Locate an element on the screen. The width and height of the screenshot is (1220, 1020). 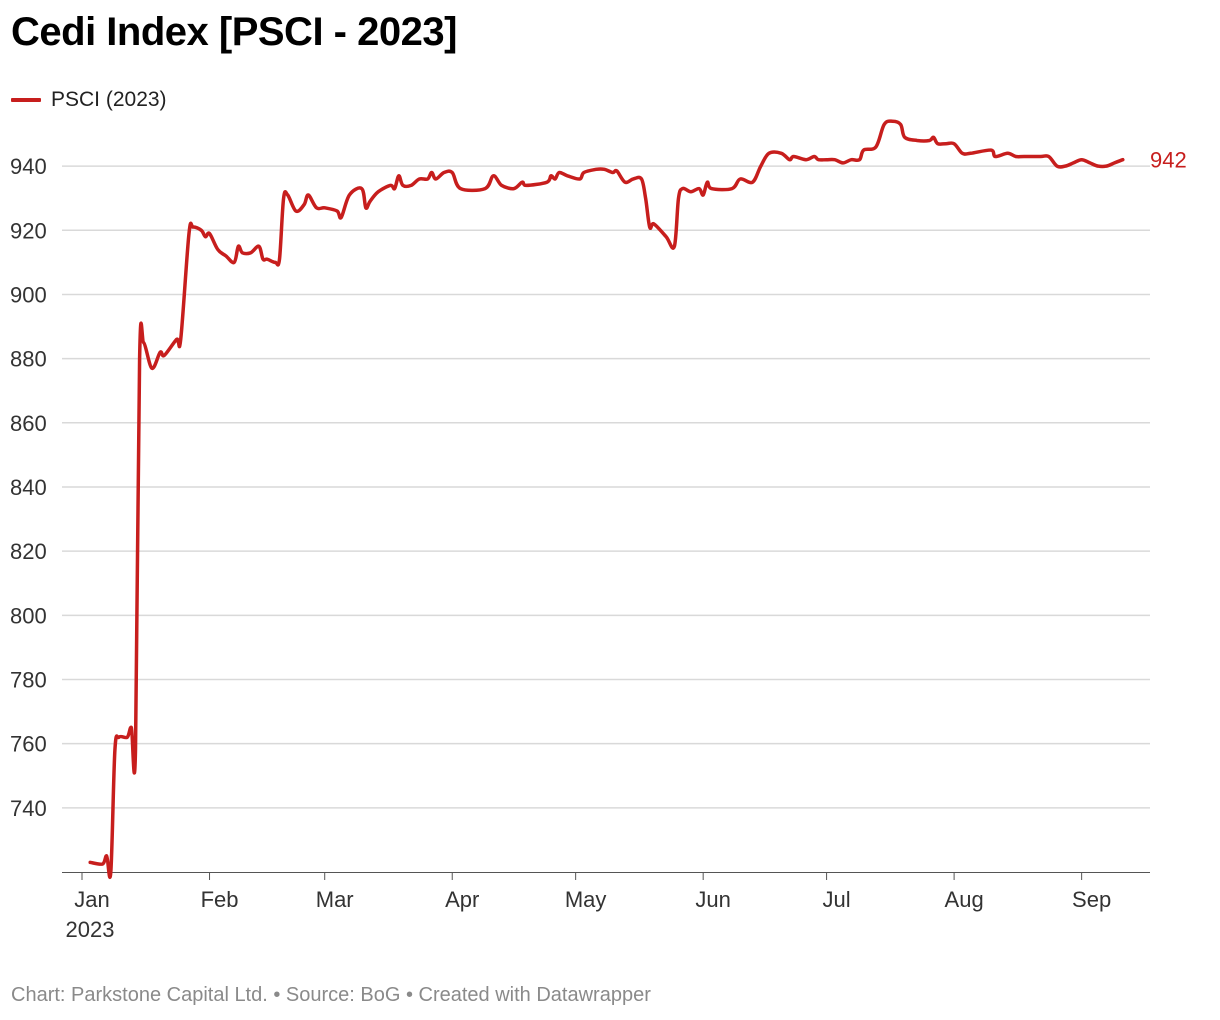
y-tick-label-920: 920 is located at coordinates (28, 230).